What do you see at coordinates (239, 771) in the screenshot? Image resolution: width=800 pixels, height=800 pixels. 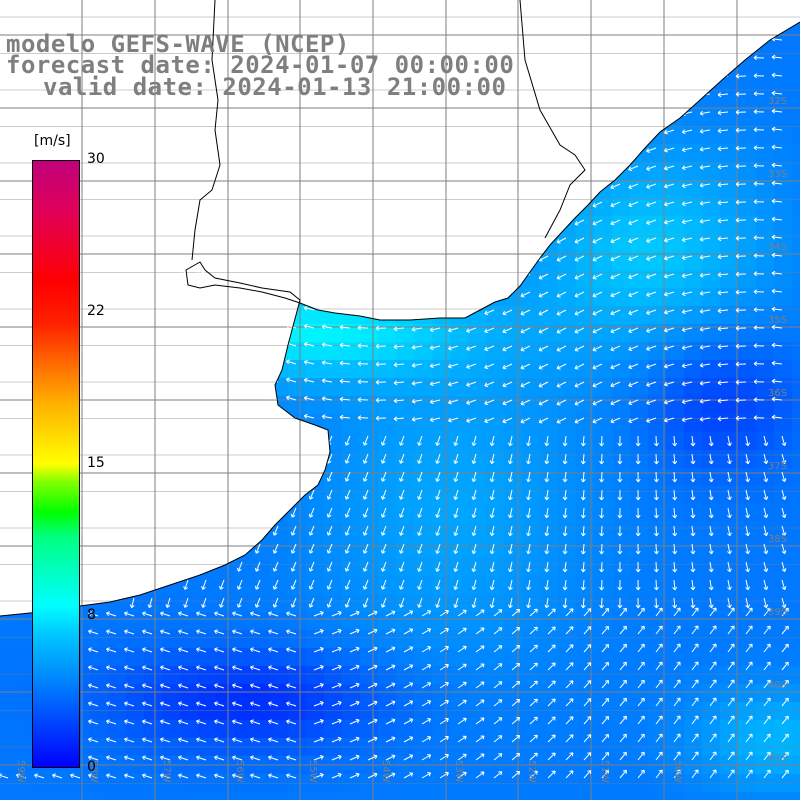 I see `lon-label: 56W` at bounding box center [239, 771].